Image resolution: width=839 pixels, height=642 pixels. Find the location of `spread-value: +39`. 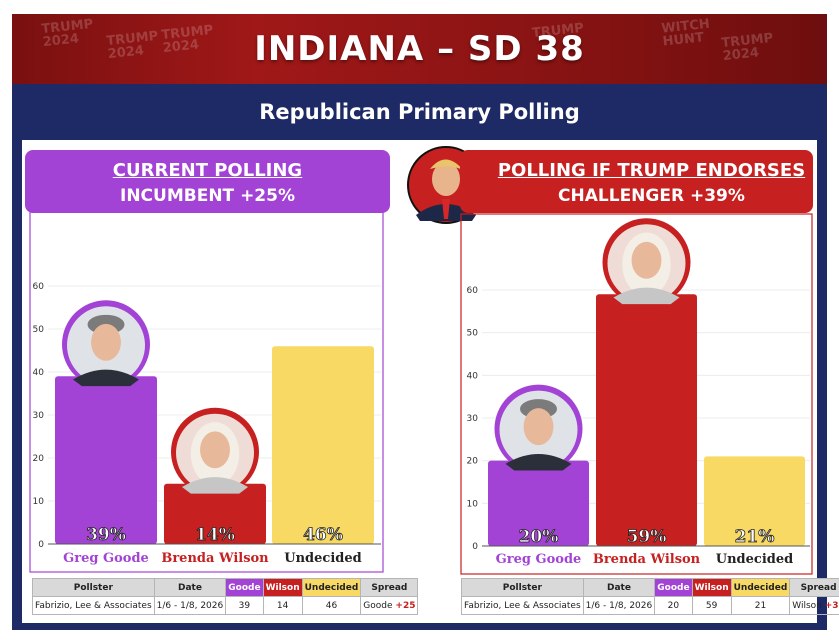

spread-value: +39 is located at coordinates (831, 605).